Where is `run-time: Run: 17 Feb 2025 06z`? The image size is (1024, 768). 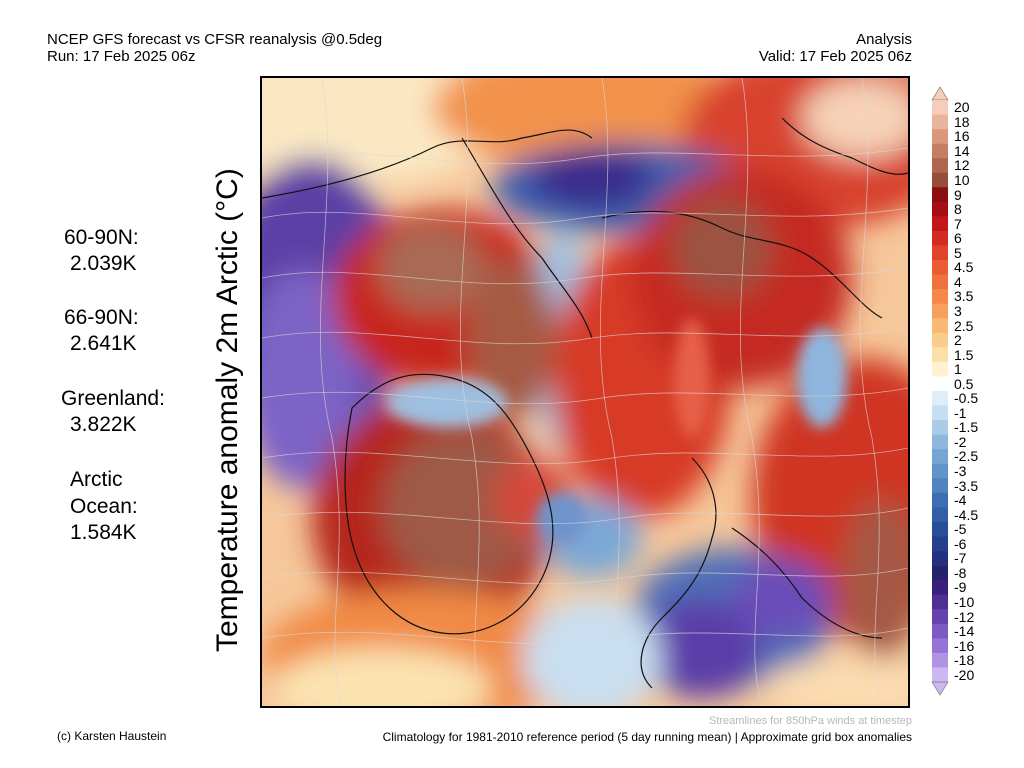 run-time: Run: 17 Feb 2025 06z is located at coordinates (121, 56).